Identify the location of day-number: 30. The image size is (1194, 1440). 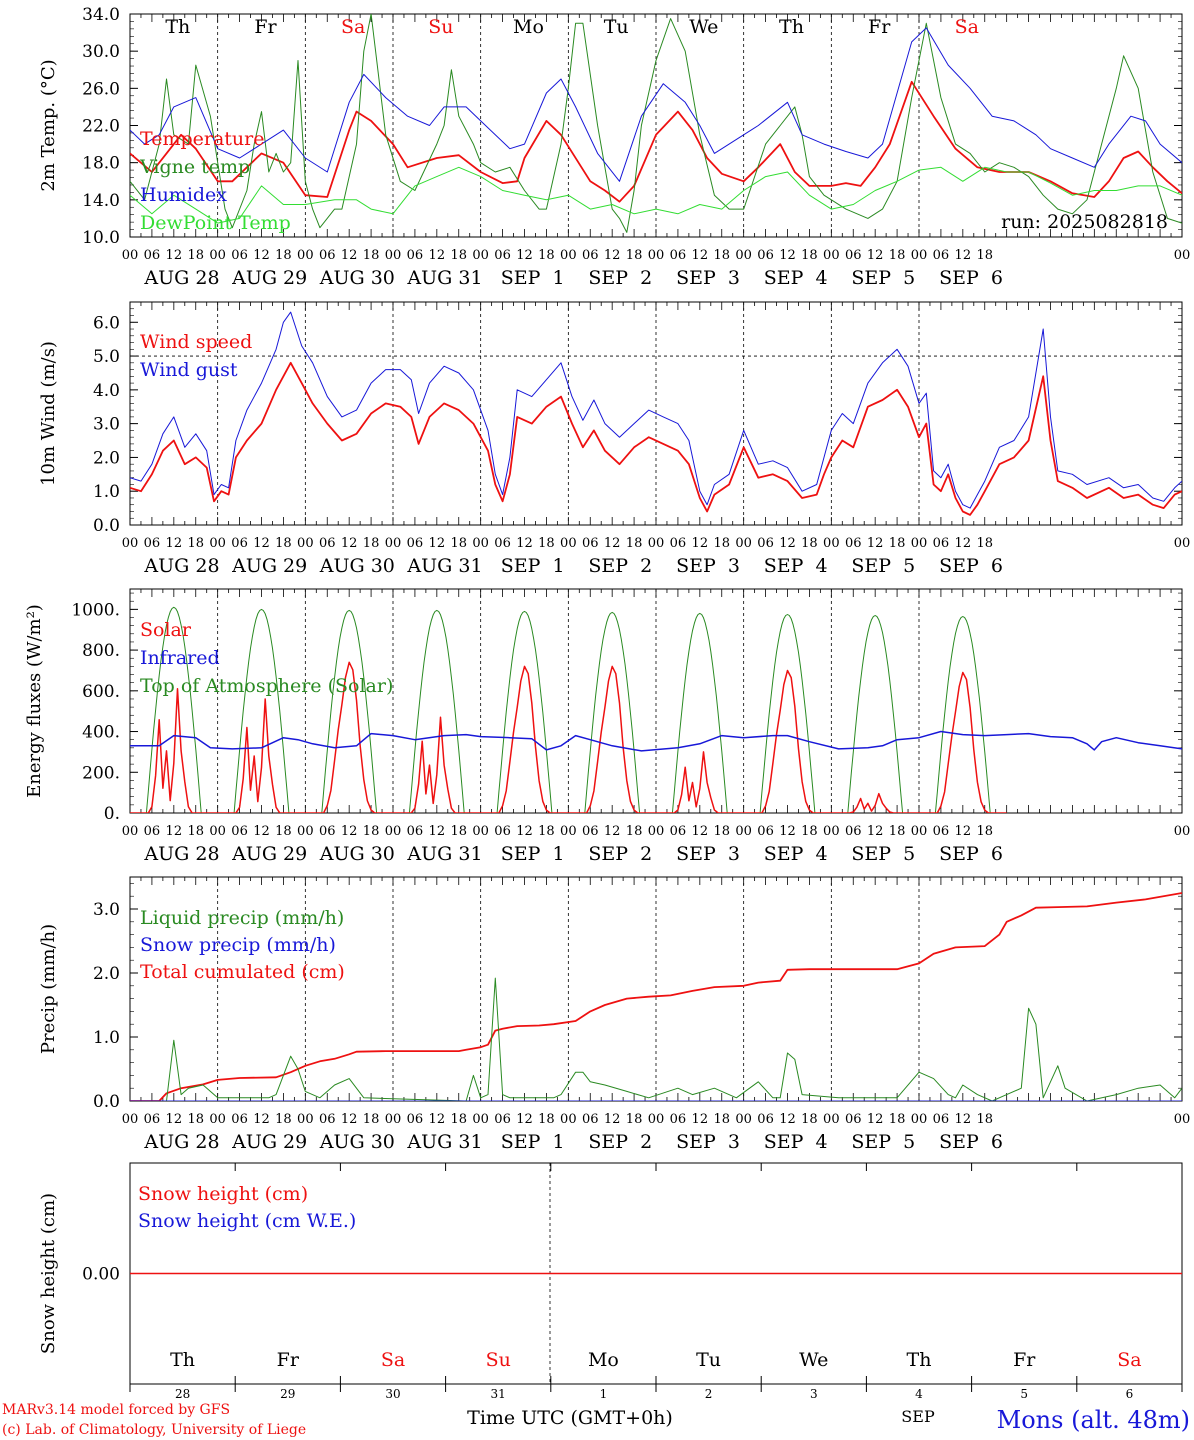
(392, 1394).